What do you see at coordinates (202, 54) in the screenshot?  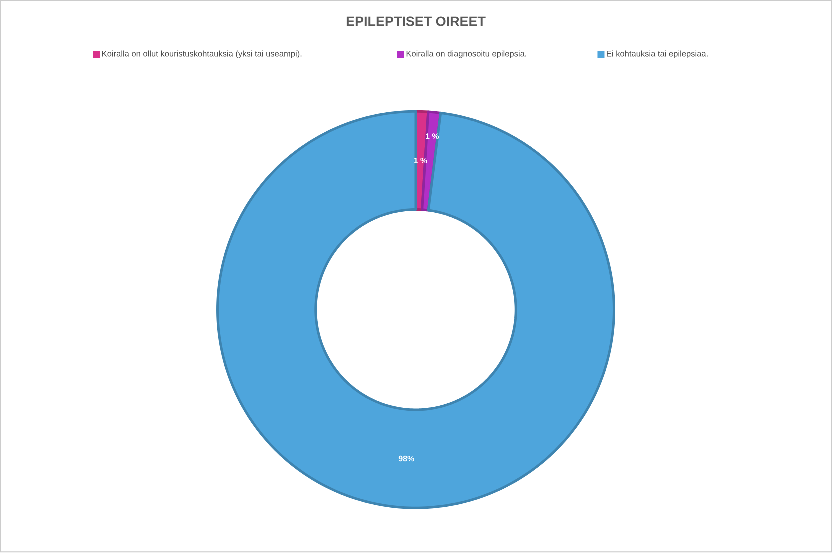 I see `legend-label: Koiralla on ollut kouristuskohtauksia (yksi tai useampi).` at bounding box center [202, 54].